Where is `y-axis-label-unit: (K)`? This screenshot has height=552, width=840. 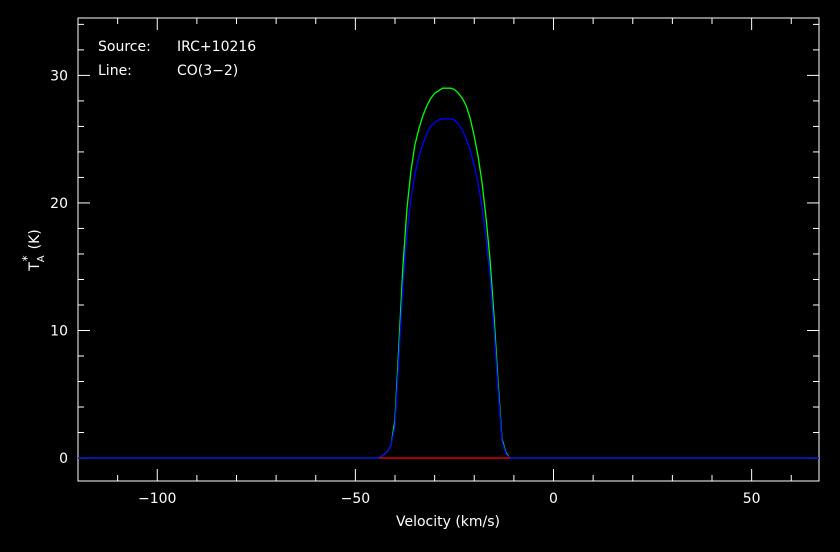
y-axis-label-unit: (K) is located at coordinates (35, 239).